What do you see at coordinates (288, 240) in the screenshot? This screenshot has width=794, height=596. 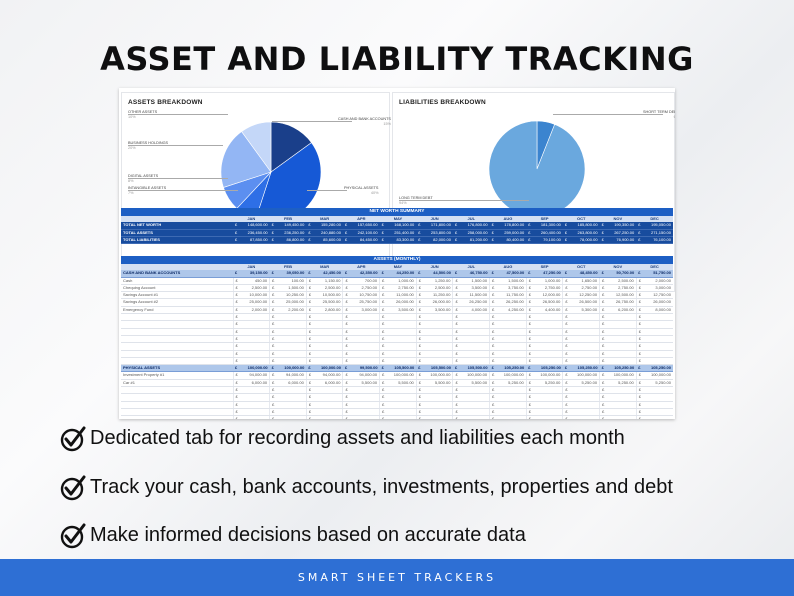 I see `table-cell: £86,800.00` at bounding box center [288, 240].